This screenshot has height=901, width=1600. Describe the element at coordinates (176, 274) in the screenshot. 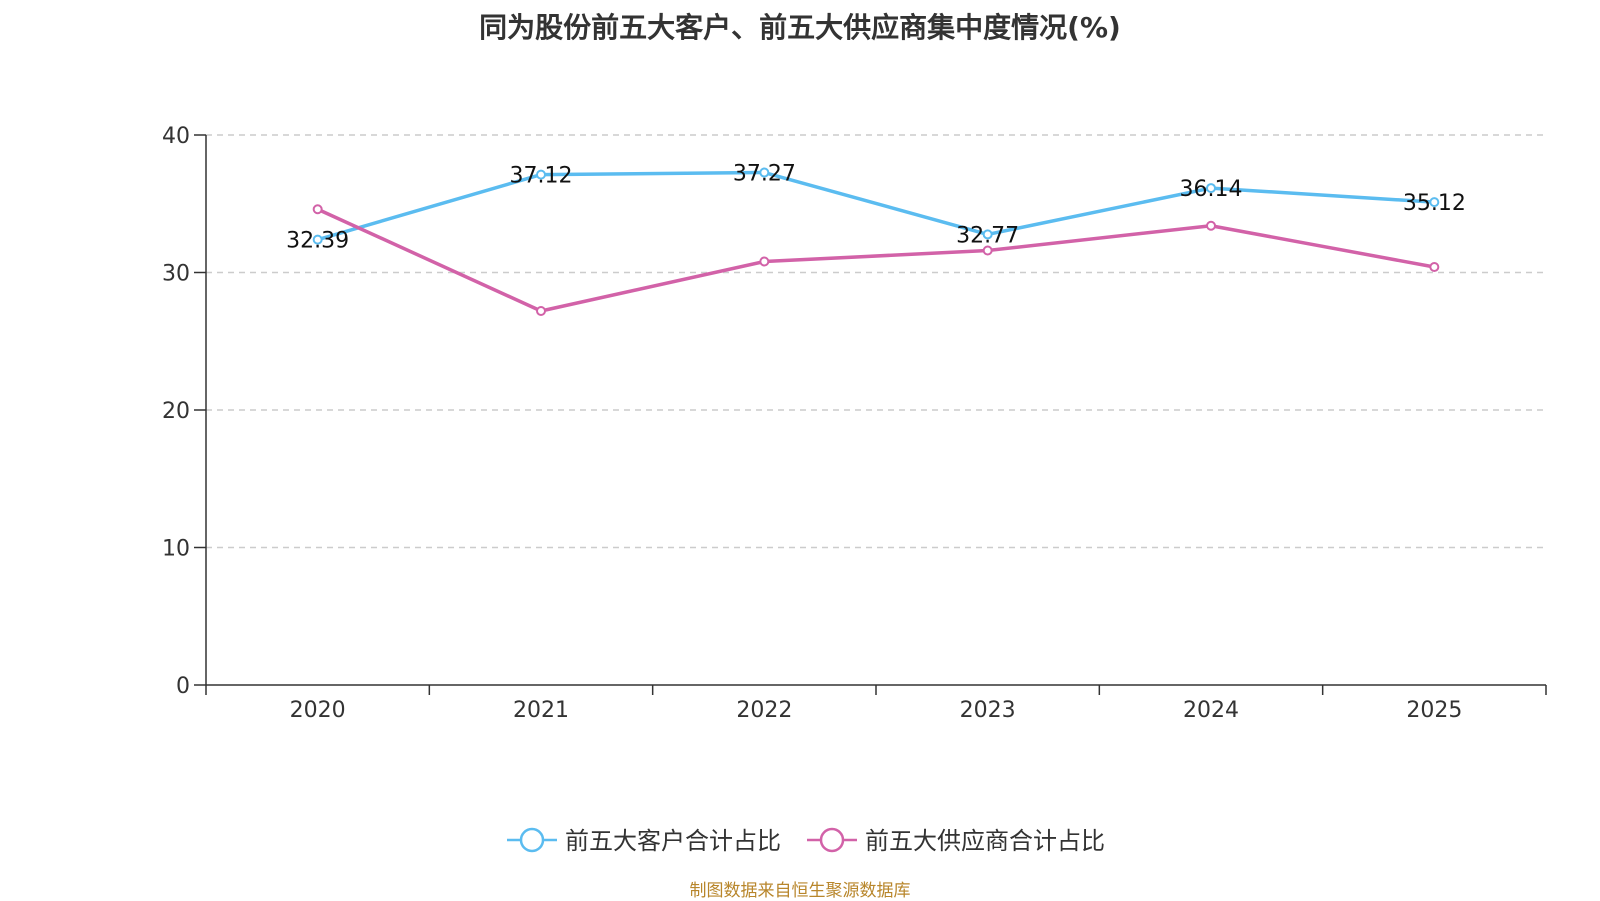

I see `y-tick-label: 30` at that location.